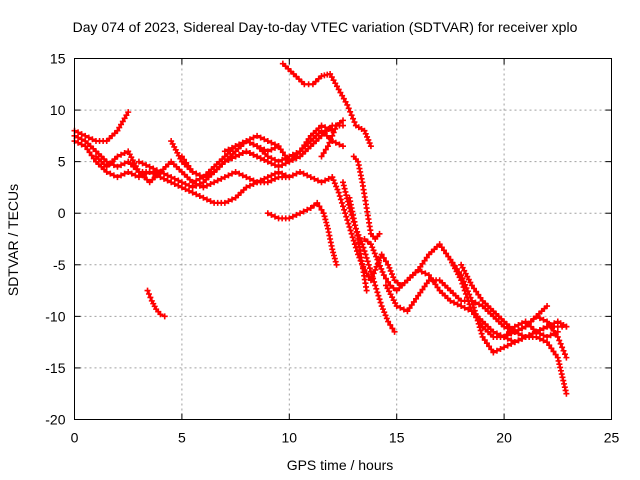 The width and height of the screenshot is (640, 480). Describe the element at coordinates (55, 420) in the screenshot. I see `y-tick-label: -20` at that location.